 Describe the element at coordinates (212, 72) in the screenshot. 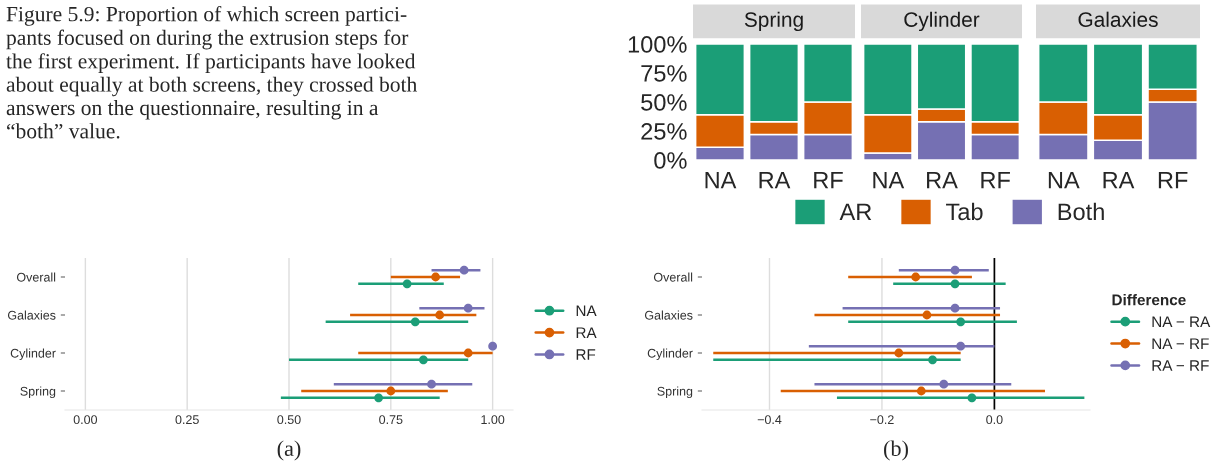

I see `caption: Figure 5.9: Proportion of which screen partici- pants focused on during the extrusion steps for the first experiment. If participants have looked about equally at both screens, they crossed both answers on the questionnaire, resulting in a “both” value.` at that location.